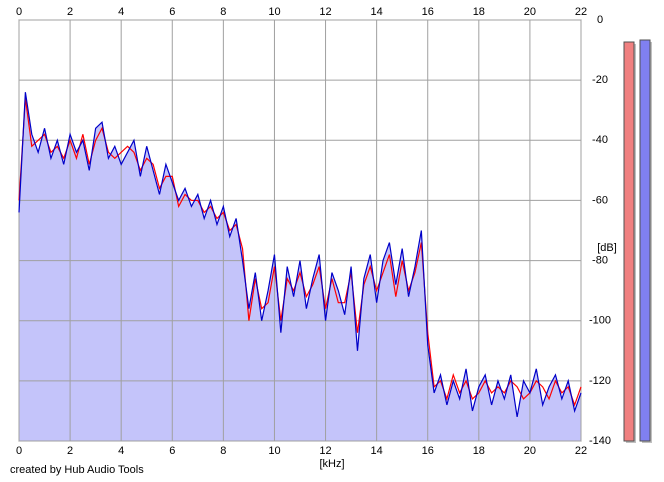  I want to click on y-tick-label: -80, so click(600, 260).